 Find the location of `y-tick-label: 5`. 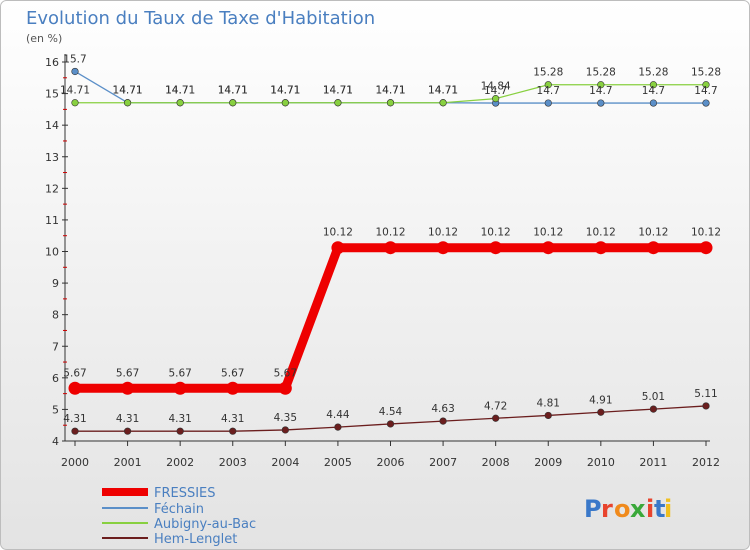

y-tick-label: 5 is located at coordinates (55, 409).